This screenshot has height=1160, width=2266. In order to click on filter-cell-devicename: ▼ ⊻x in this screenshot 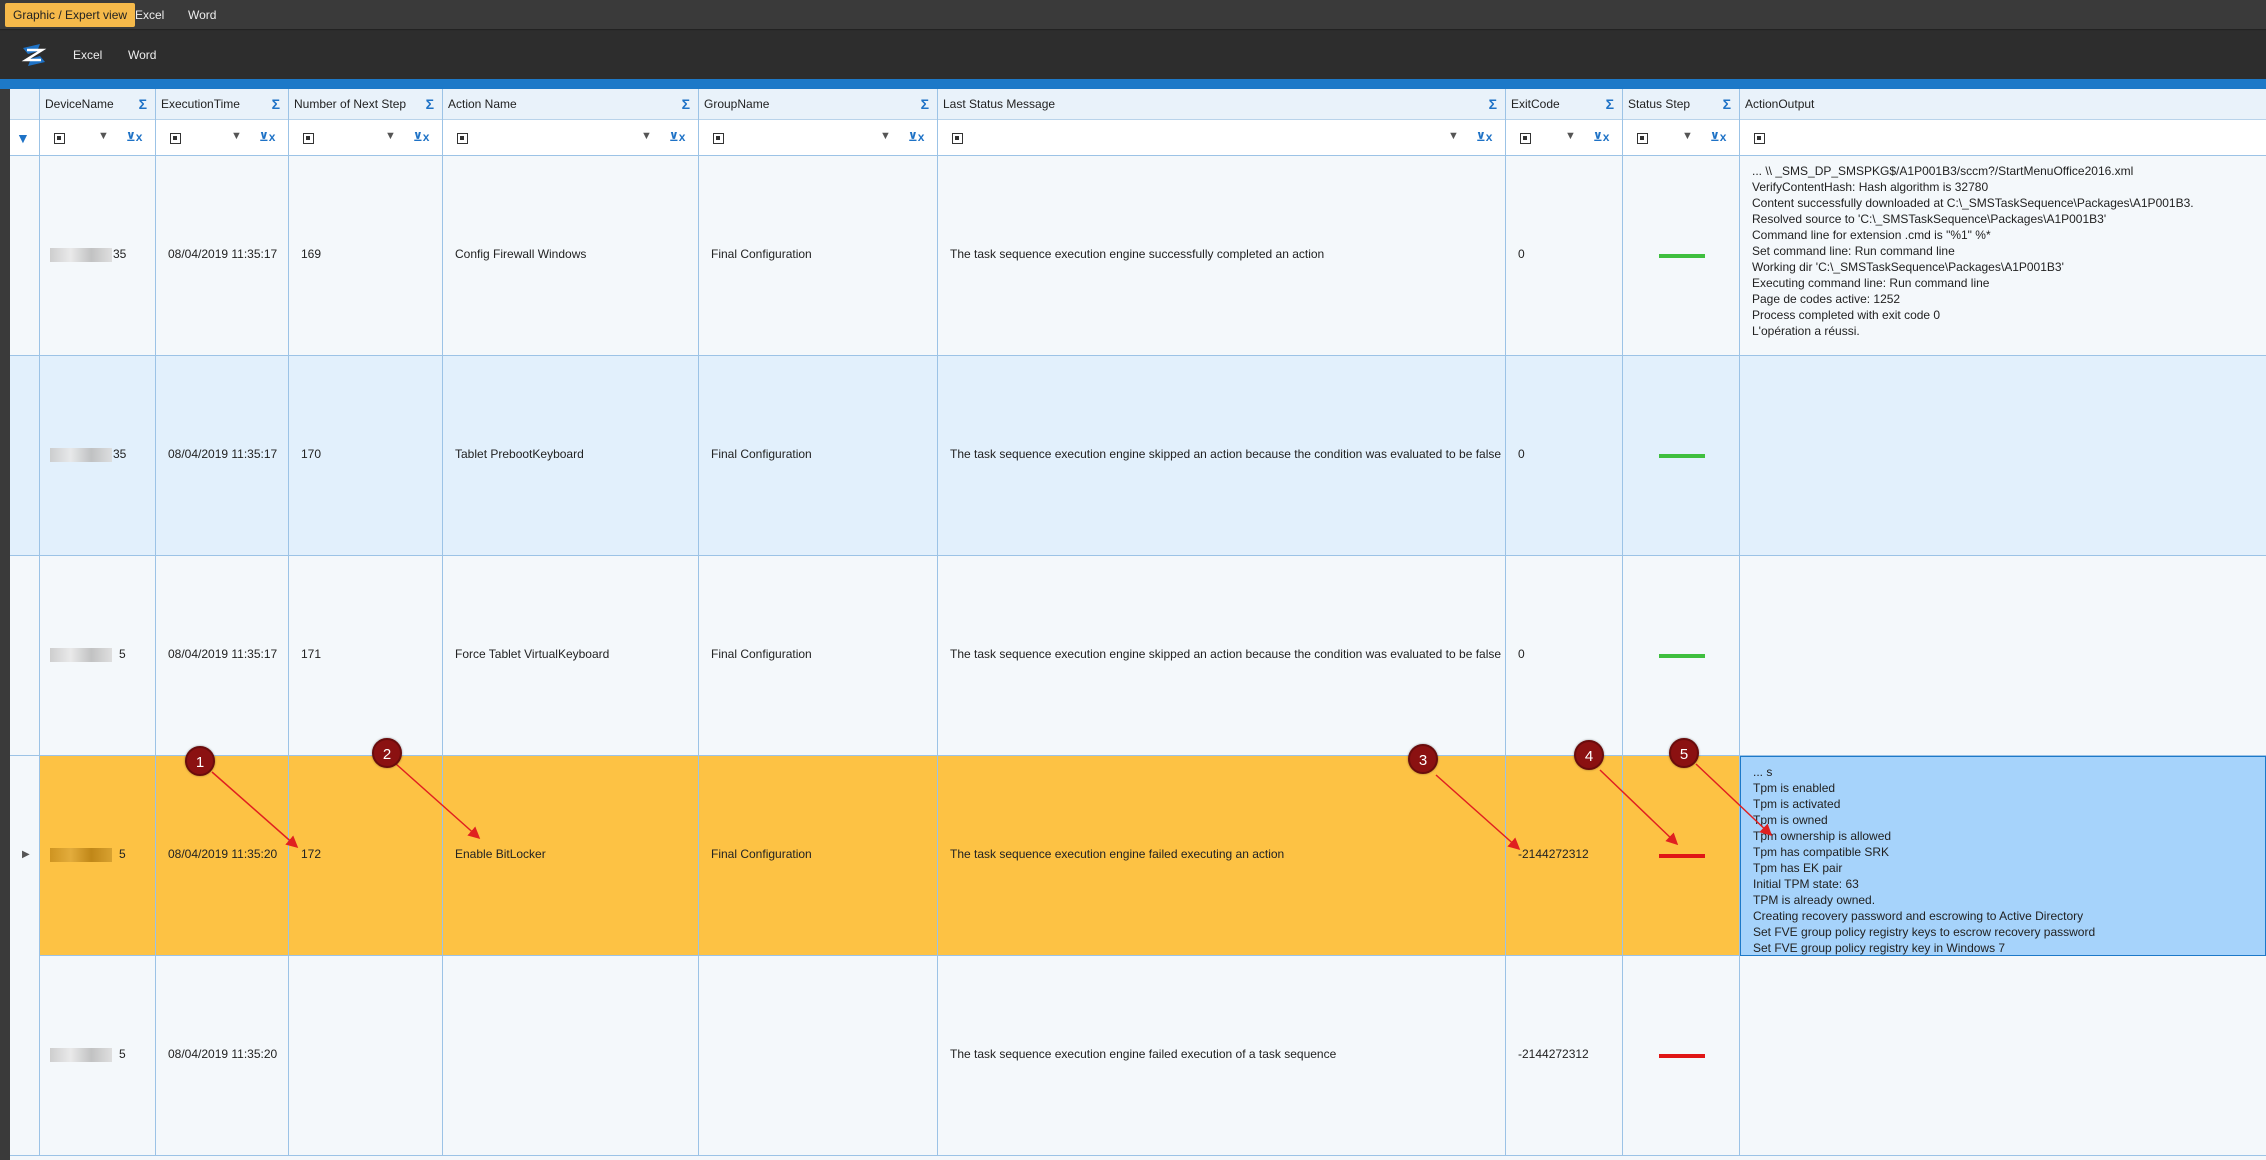, I will do `click(98, 138)`.